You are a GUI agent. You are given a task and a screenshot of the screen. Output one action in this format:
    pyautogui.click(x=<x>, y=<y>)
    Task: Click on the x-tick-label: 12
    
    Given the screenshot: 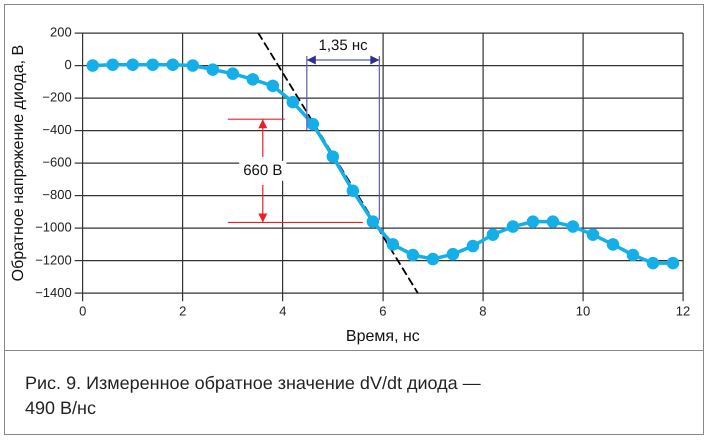 What is the action you would take?
    pyautogui.click(x=683, y=311)
    